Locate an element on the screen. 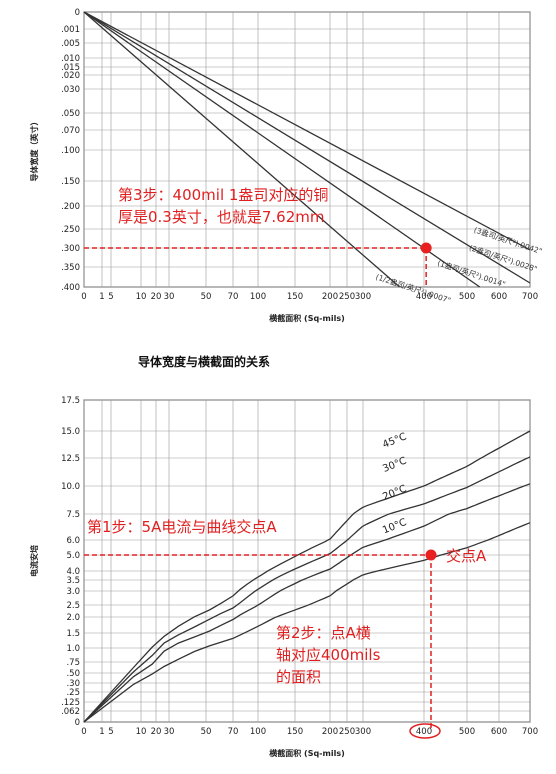  y-tick-label: 3.0 is located at coordinates (73, 592).